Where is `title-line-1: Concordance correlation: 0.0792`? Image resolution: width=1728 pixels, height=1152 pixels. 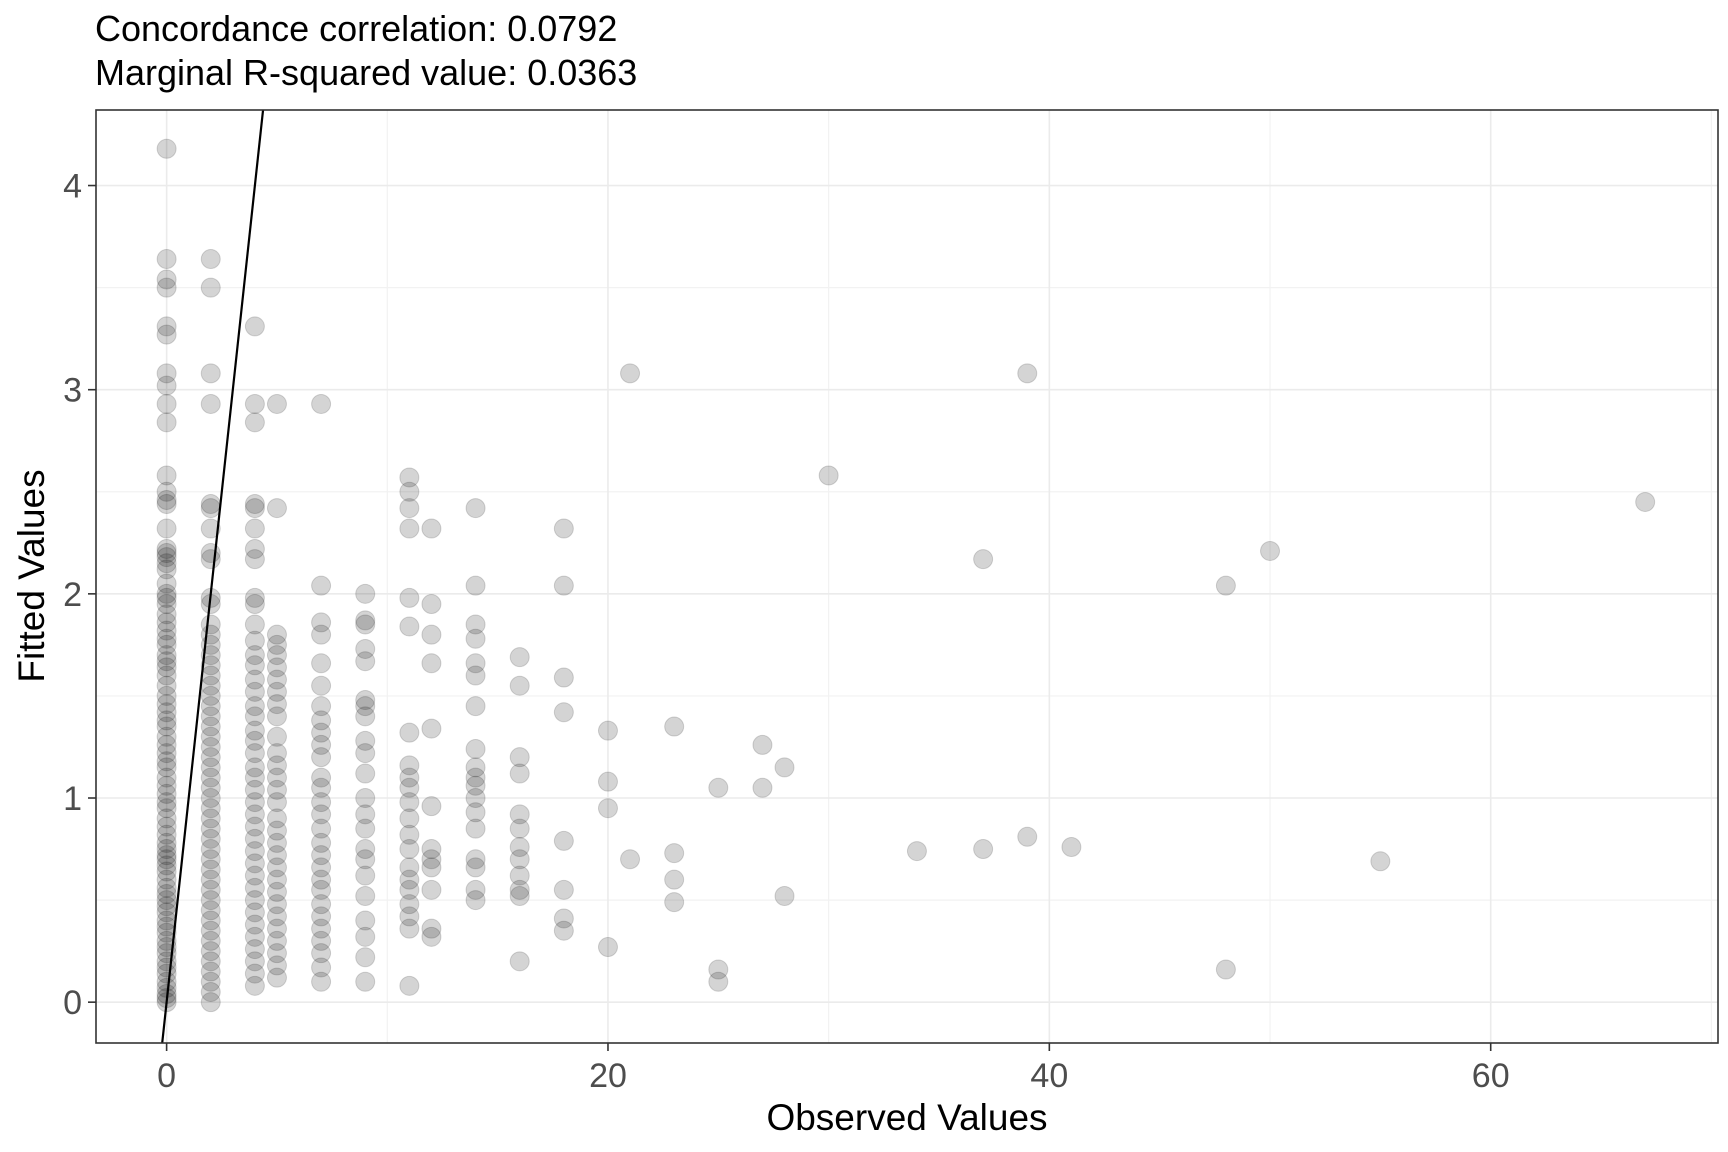 title-line-1: Concordance correlation: 0.0792 is located at coordinates (356, 28).